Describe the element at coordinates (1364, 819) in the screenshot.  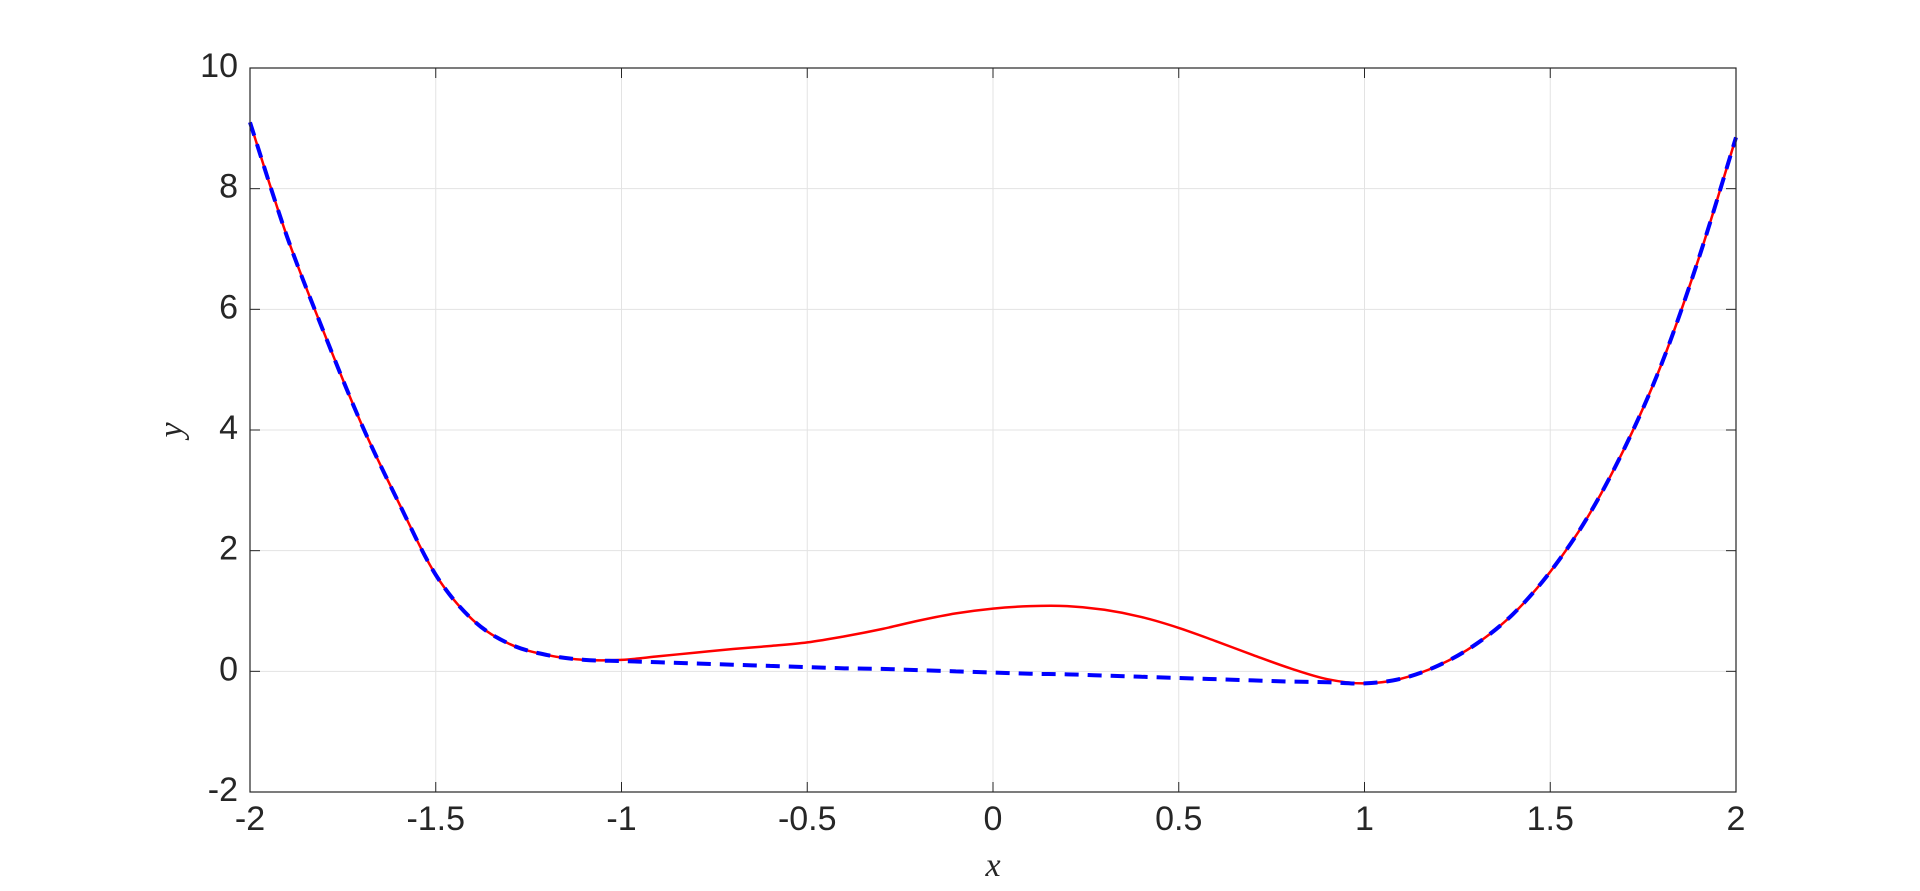
I see `x-tick-label: 1` at that location.